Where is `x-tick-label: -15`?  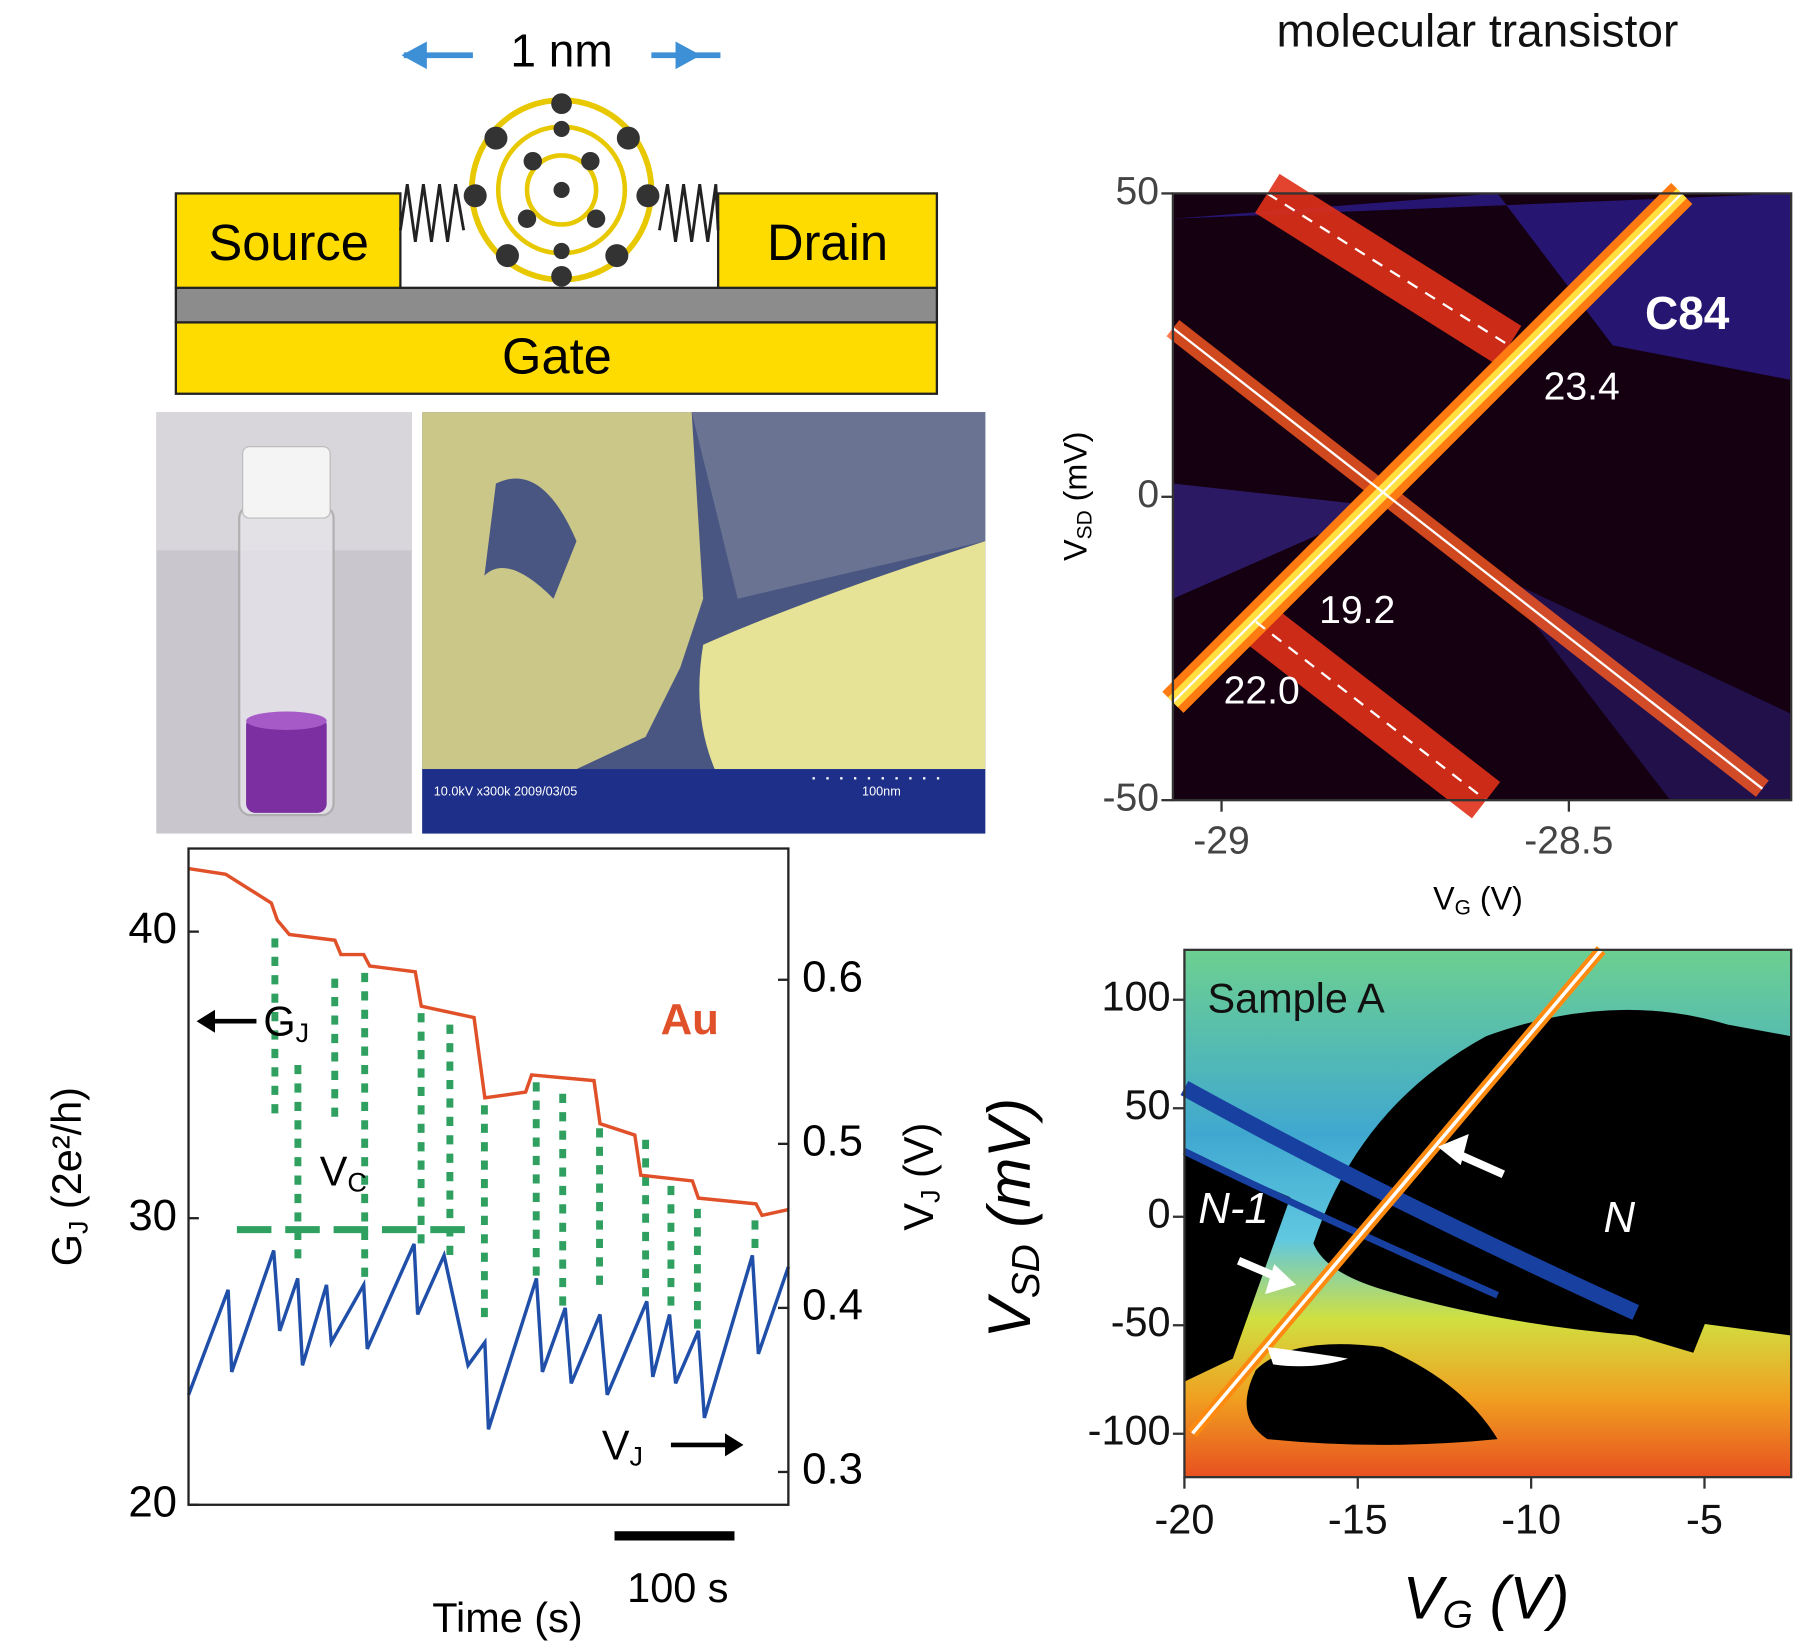 x-tick-label: -15 is located at coordinates (1358, 1519).